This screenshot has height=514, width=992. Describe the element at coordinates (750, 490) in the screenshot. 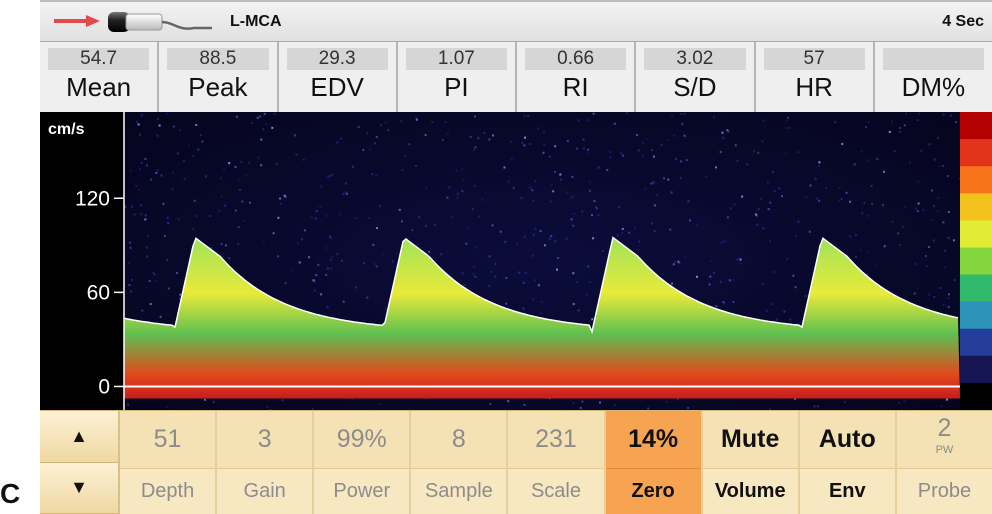

I see `control-label: Volume` at that location.